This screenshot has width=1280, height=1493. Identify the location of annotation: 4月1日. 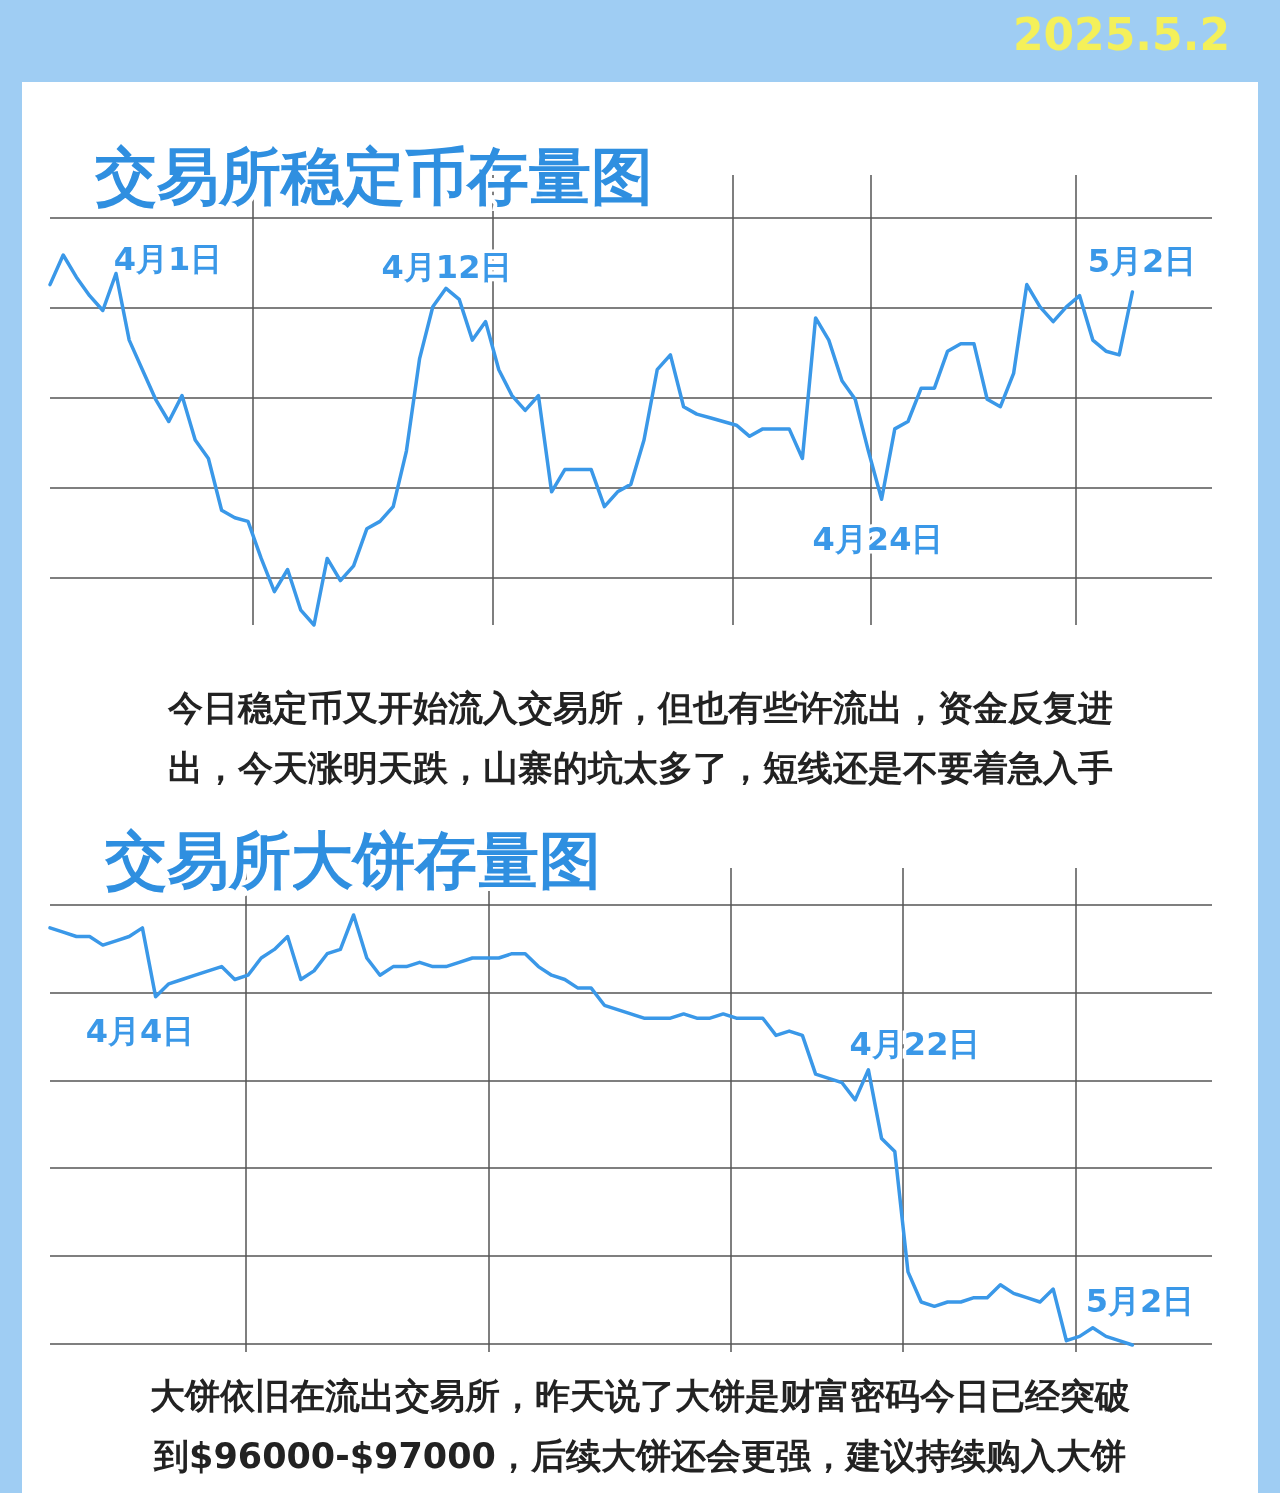
(168, 259).